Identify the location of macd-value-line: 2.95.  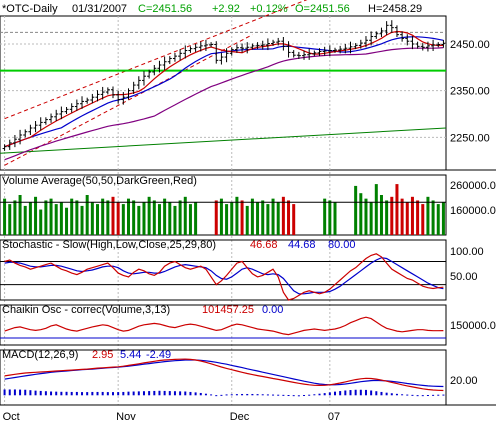
(102, 355).